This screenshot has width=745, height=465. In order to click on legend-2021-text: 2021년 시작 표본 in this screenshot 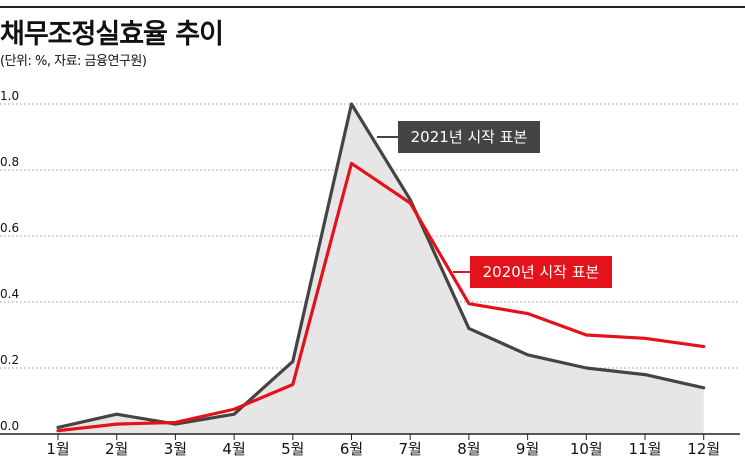, I will do `click(469, 137)`.